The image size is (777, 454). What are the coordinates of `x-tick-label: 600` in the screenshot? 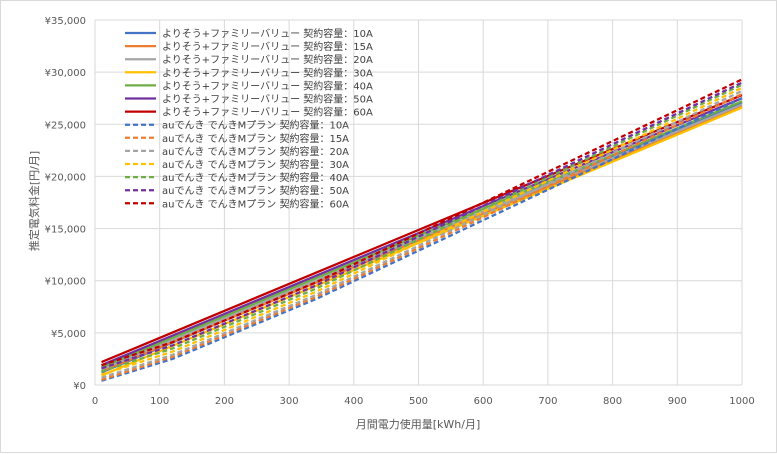 It's located at (483, 401).